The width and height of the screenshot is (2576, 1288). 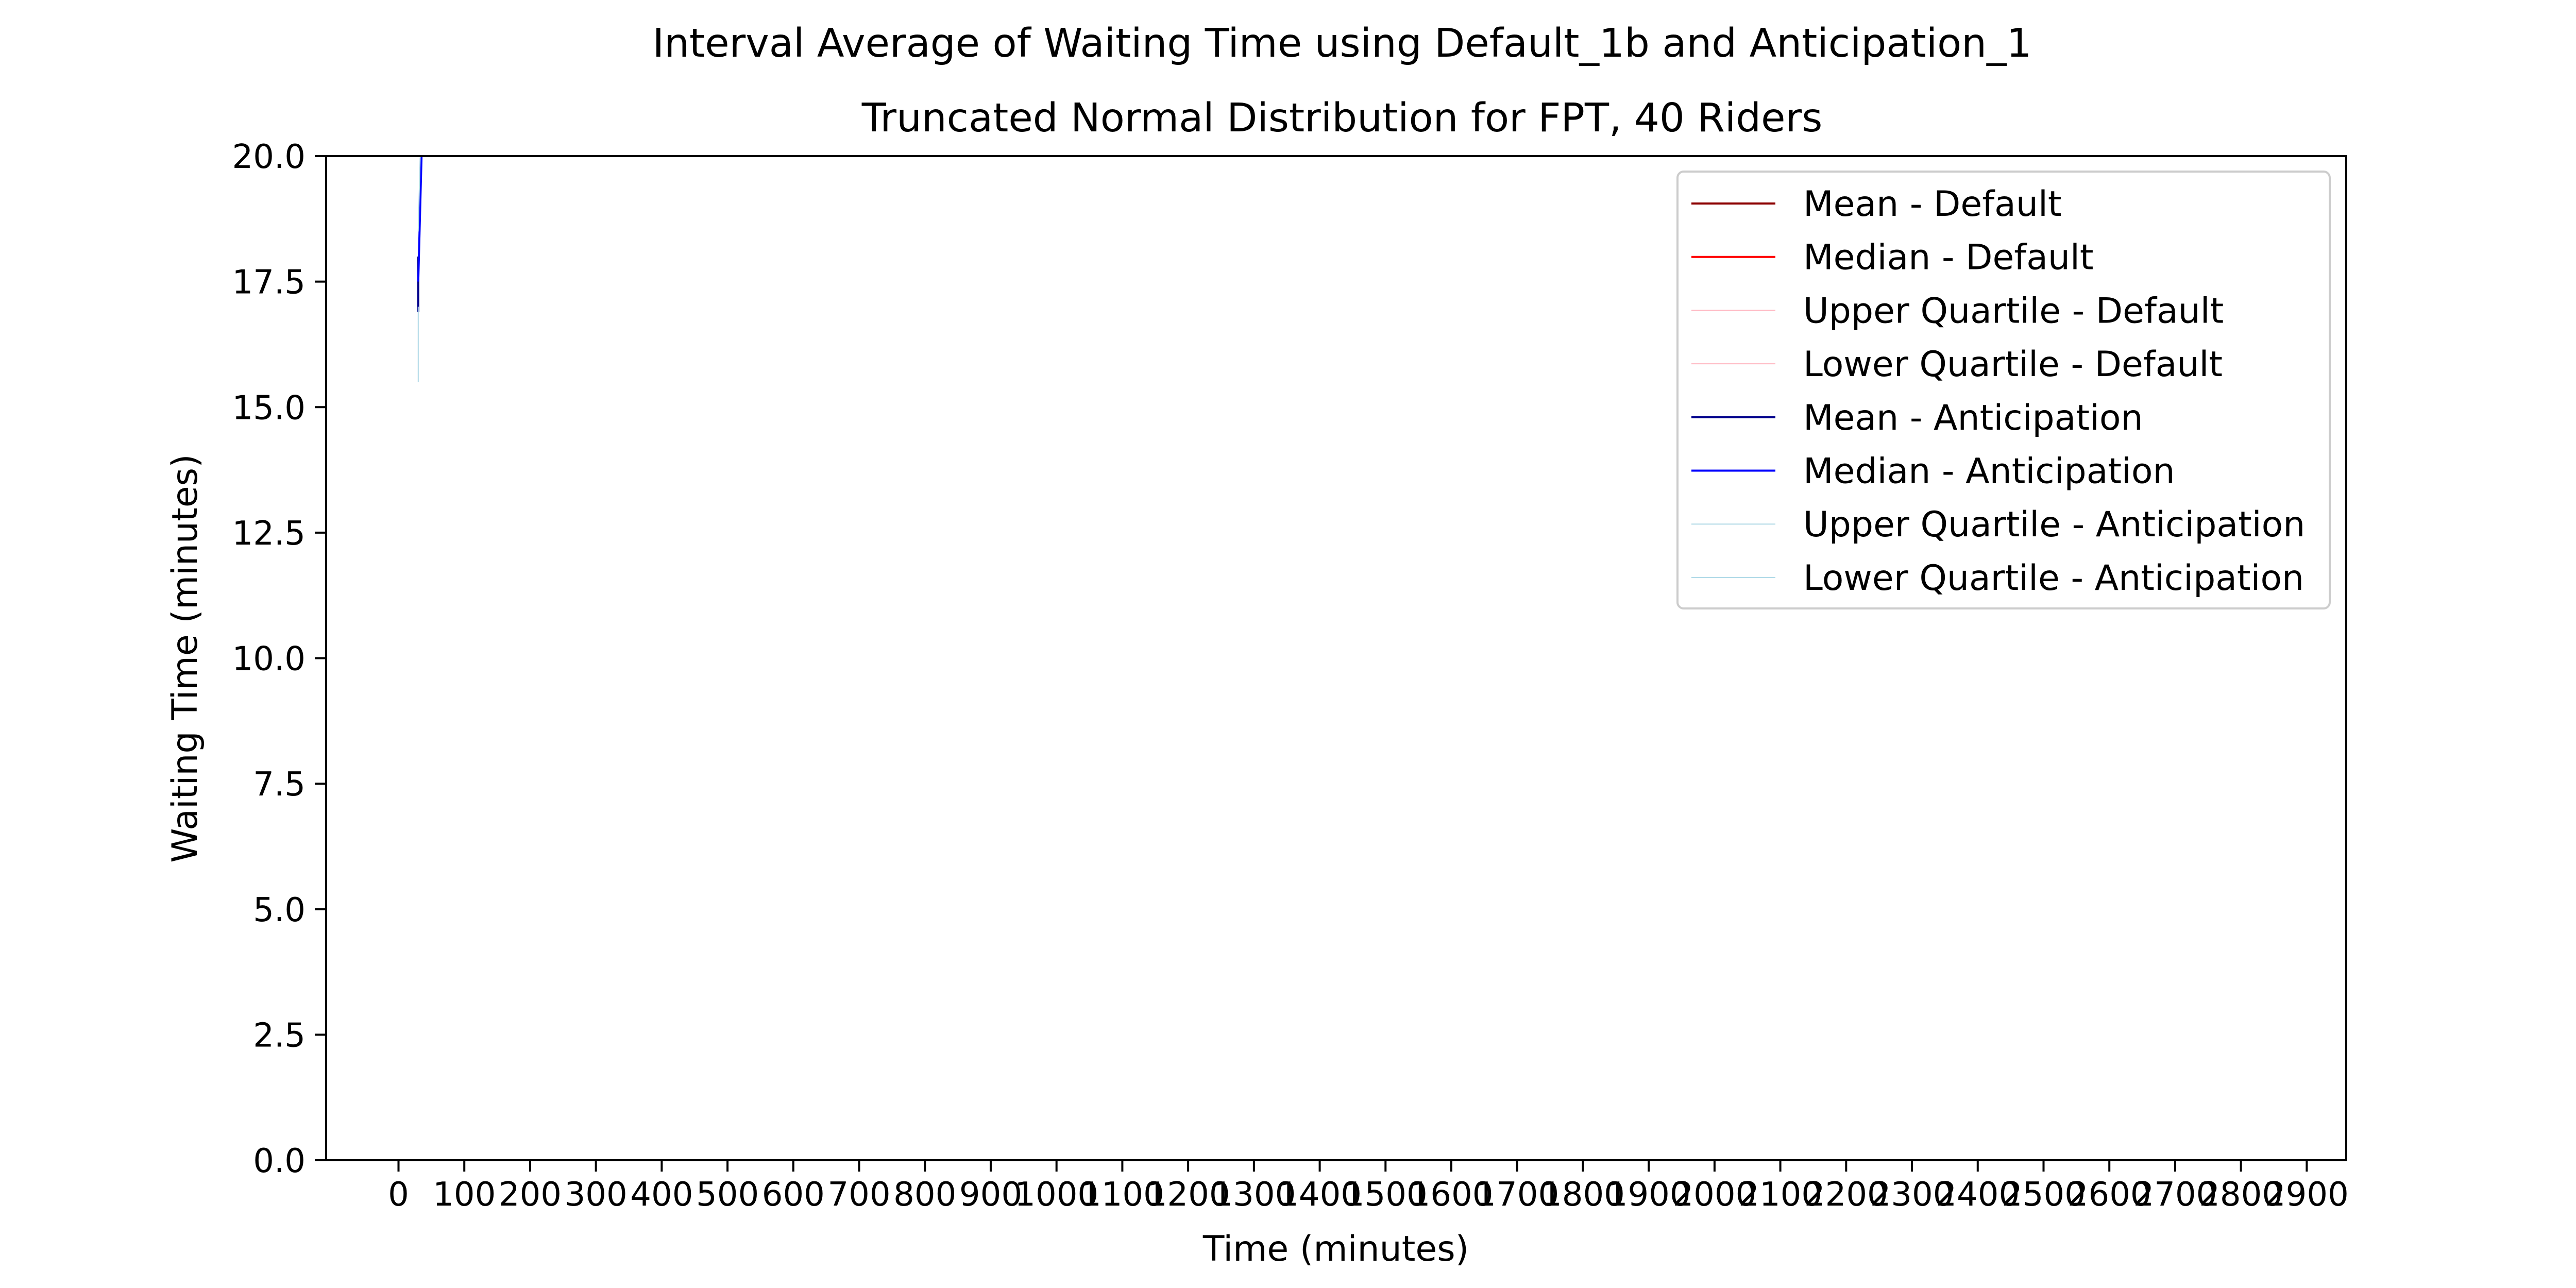 I want to click on y-axis-ticks: 0.0 2.5 5.0 7.5 10.0 12.5 15.0 17.5 20.0, so click(x=279, y=659).